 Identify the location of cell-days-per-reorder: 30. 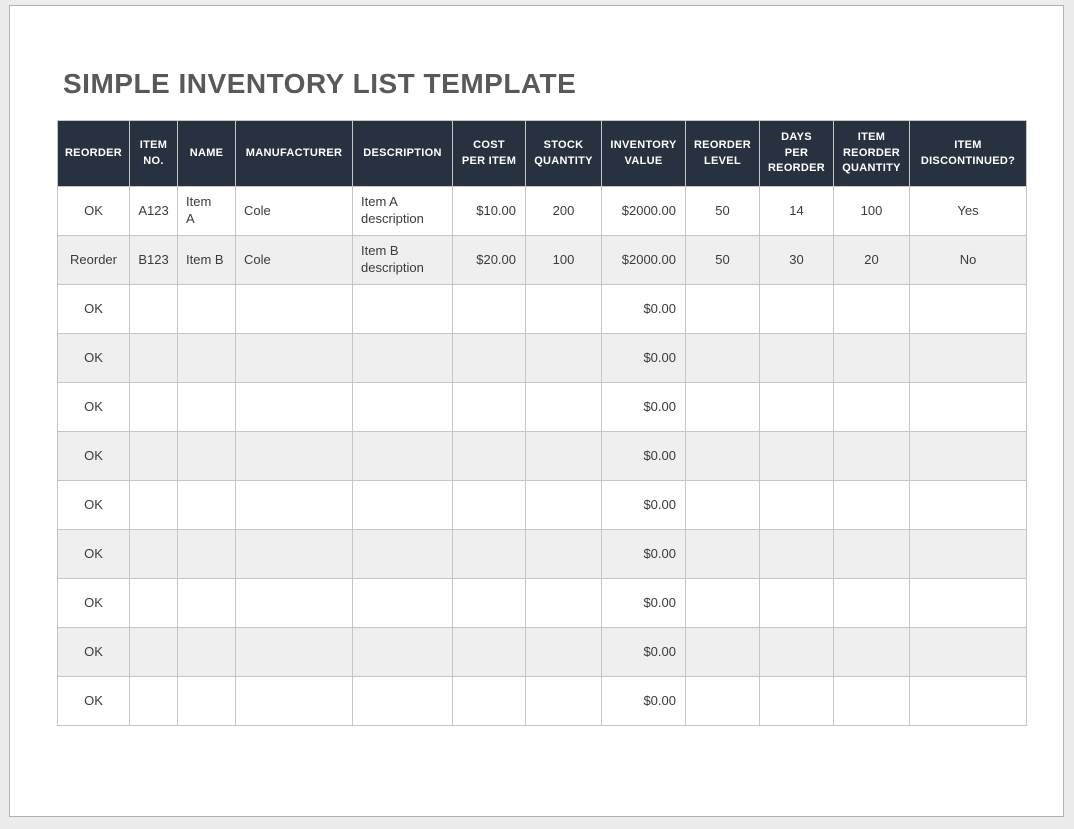
(796, 260).